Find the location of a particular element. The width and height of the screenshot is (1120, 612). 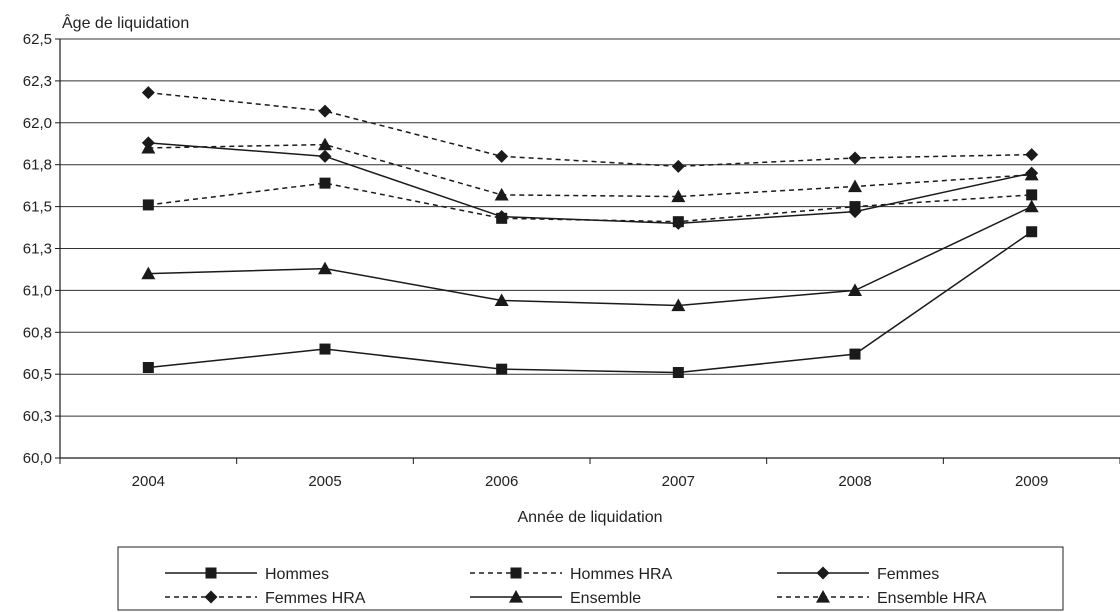

x-tick-label: 2006 is located at coordinates (501, 481).